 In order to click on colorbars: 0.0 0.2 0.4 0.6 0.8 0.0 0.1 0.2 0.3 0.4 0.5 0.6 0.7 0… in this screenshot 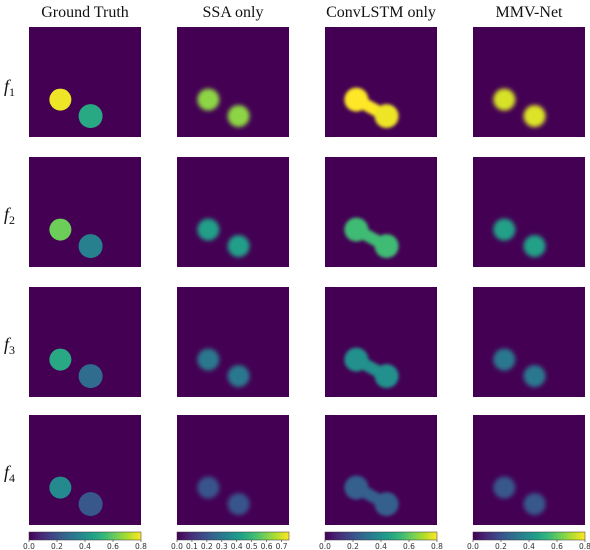, I will do `click(306, 540)`.